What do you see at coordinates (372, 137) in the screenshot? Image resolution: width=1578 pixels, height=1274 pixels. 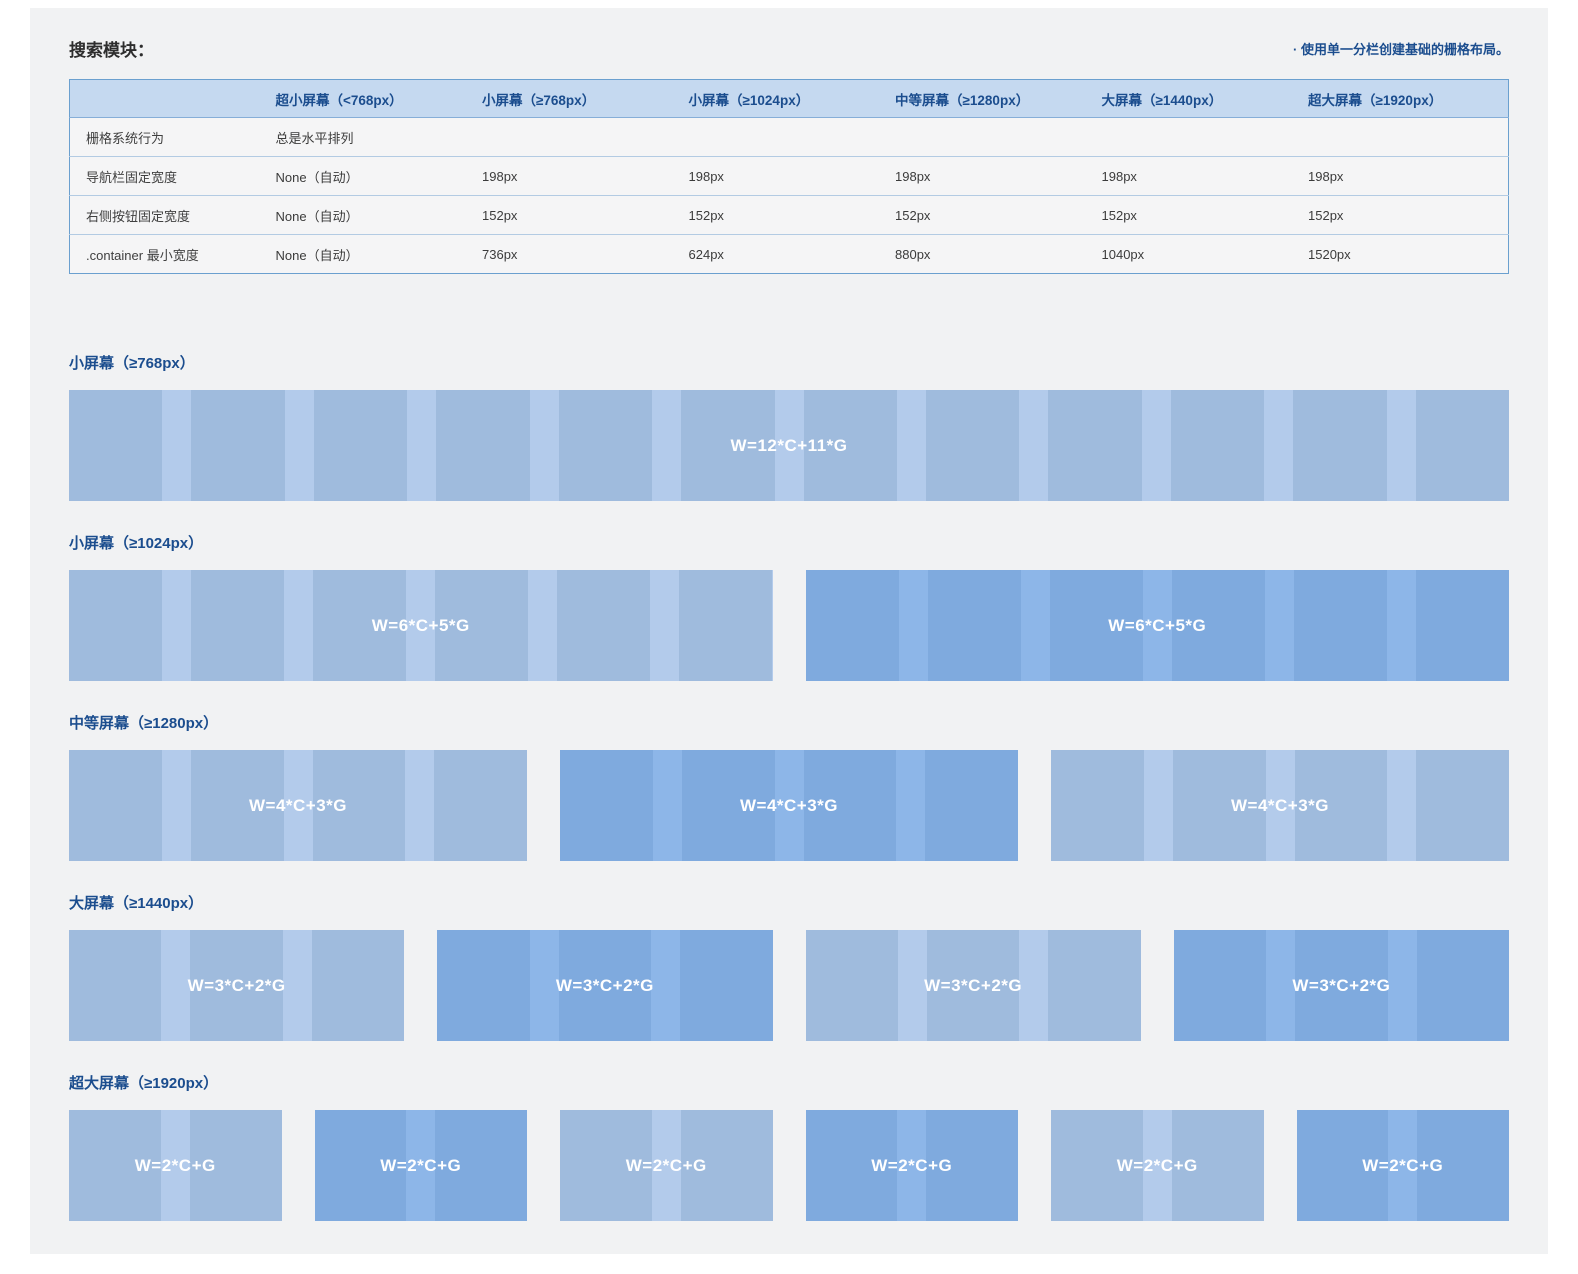 I see `table-cell: 总是水平排列` at bounding box center [372, 137].